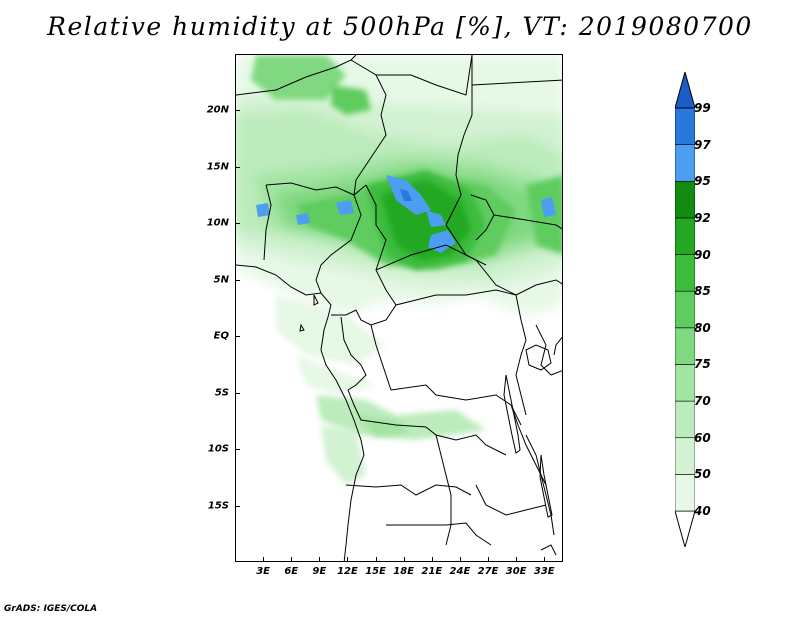  What do you see at coordinates (221, 280) in the screenshot?
I see `lat-label: 5N` at bounding box center [221, 280].